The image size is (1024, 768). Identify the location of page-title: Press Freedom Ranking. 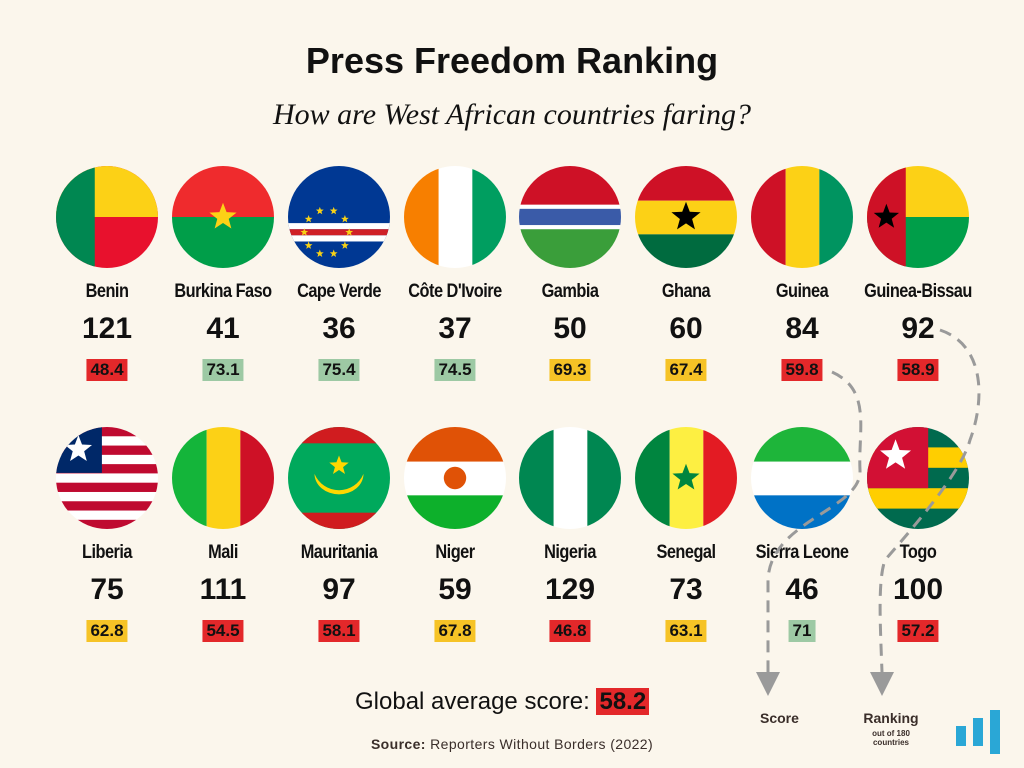
(512, 60).